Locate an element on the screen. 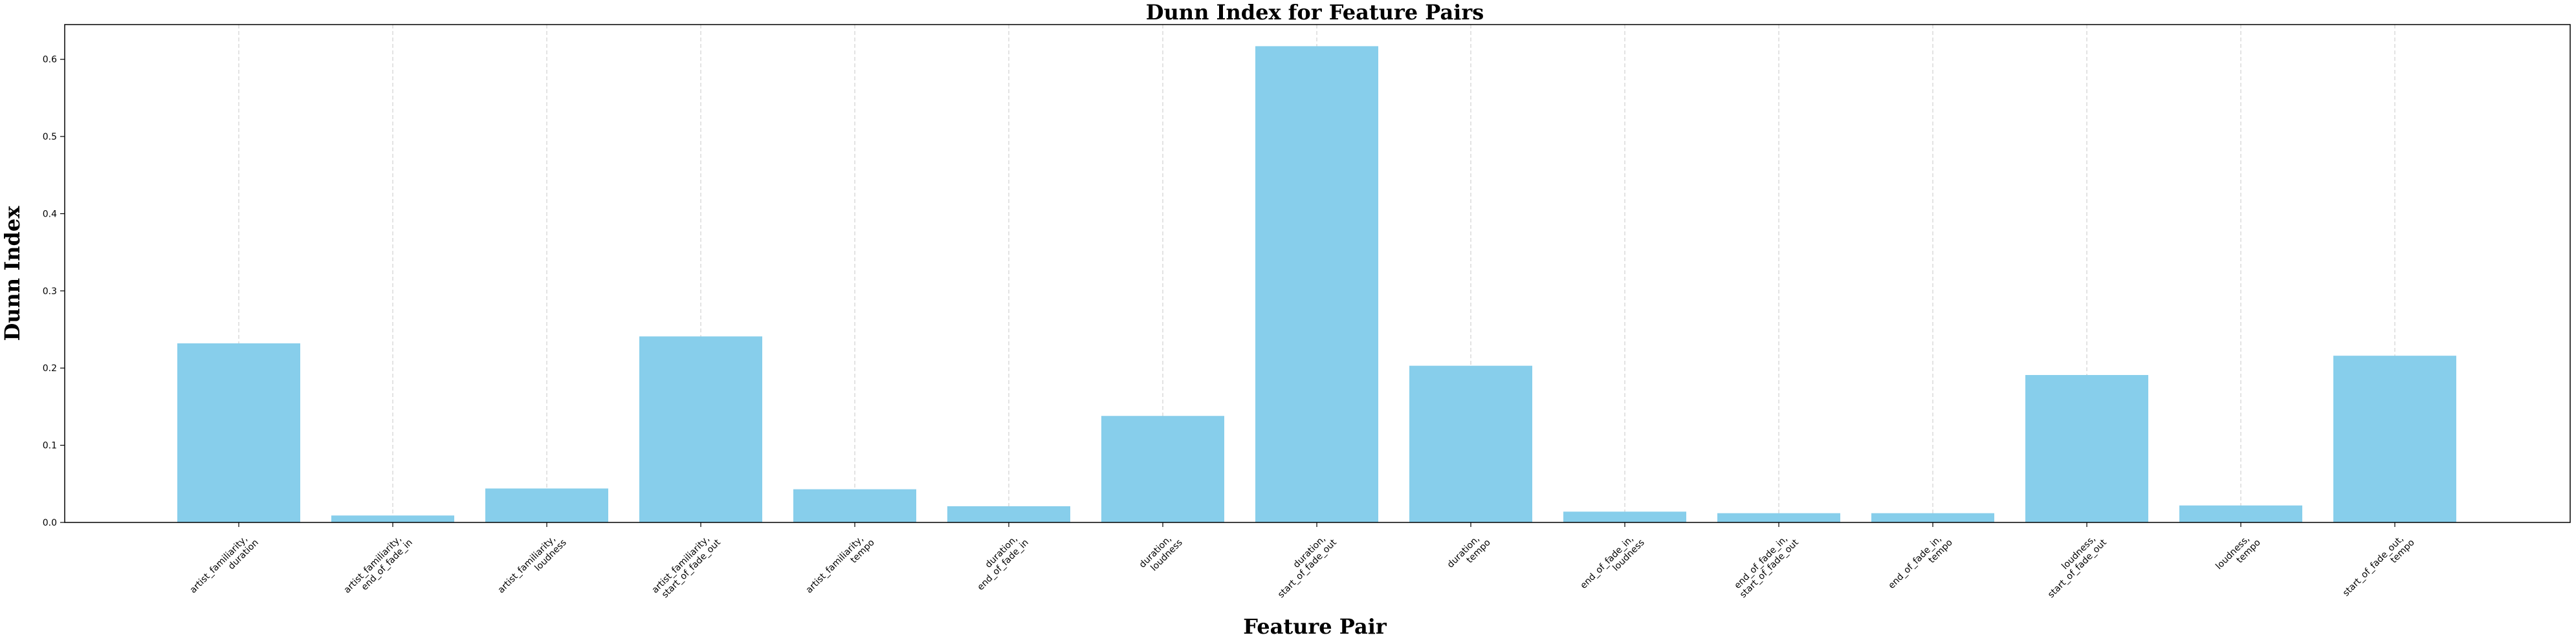 This screenshot has height=644, width=2576. y-tick-label: 0.3 is located at coordinates (50, 291).